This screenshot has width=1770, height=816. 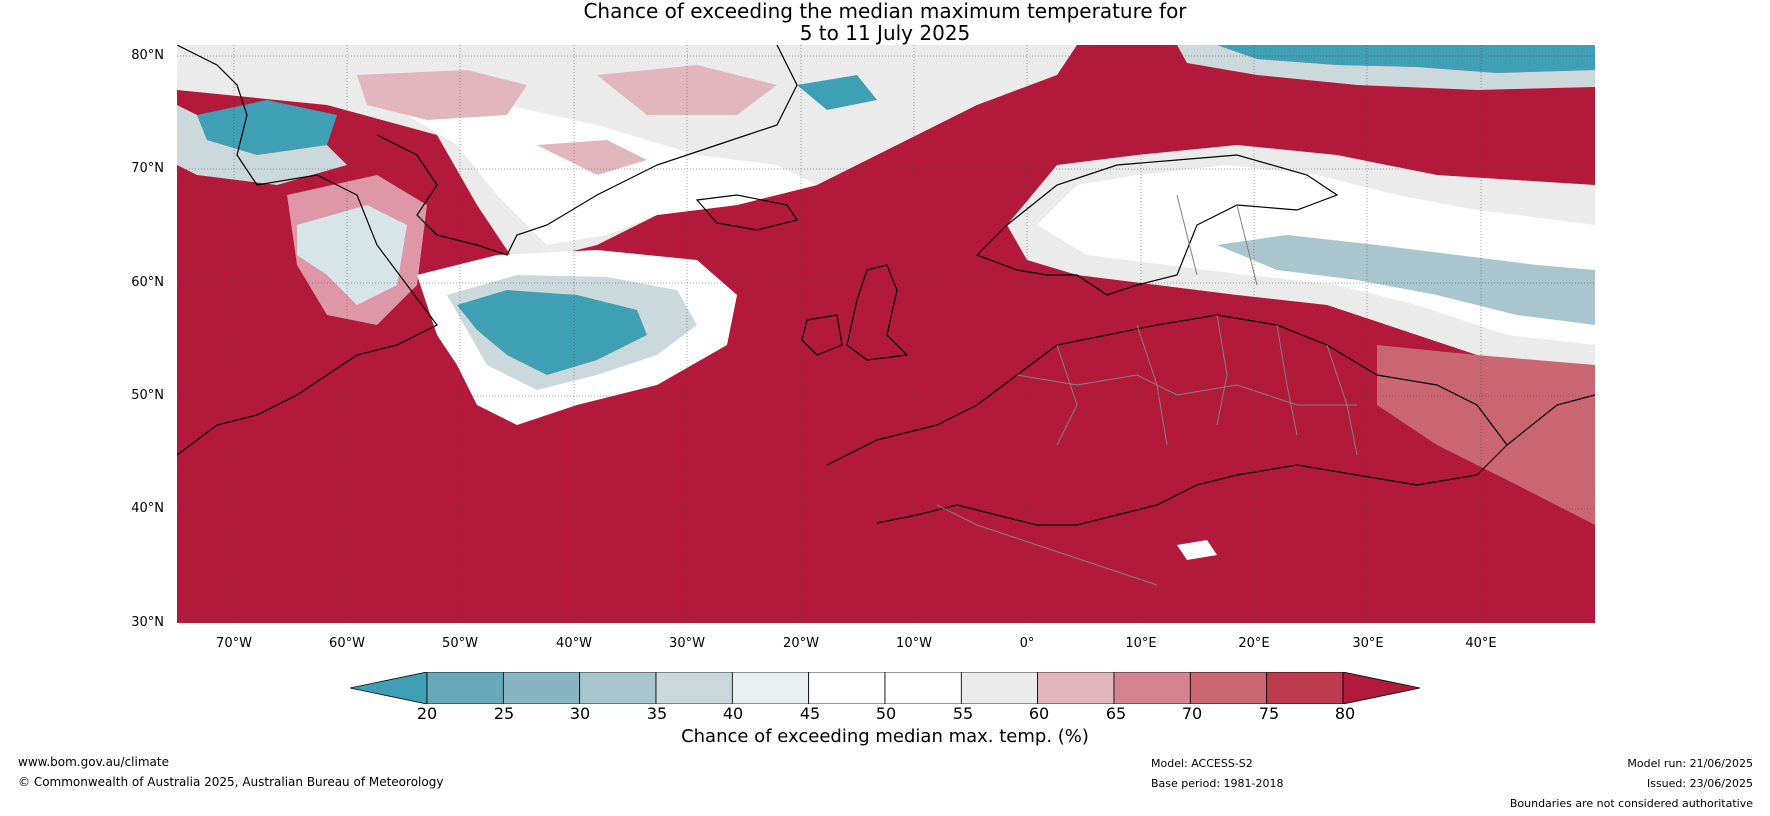 What do you see at coordinates (1116, 713) in the screenshot?
I see `colorbar-tick-65: 65` at bounding box center [1116, 713].